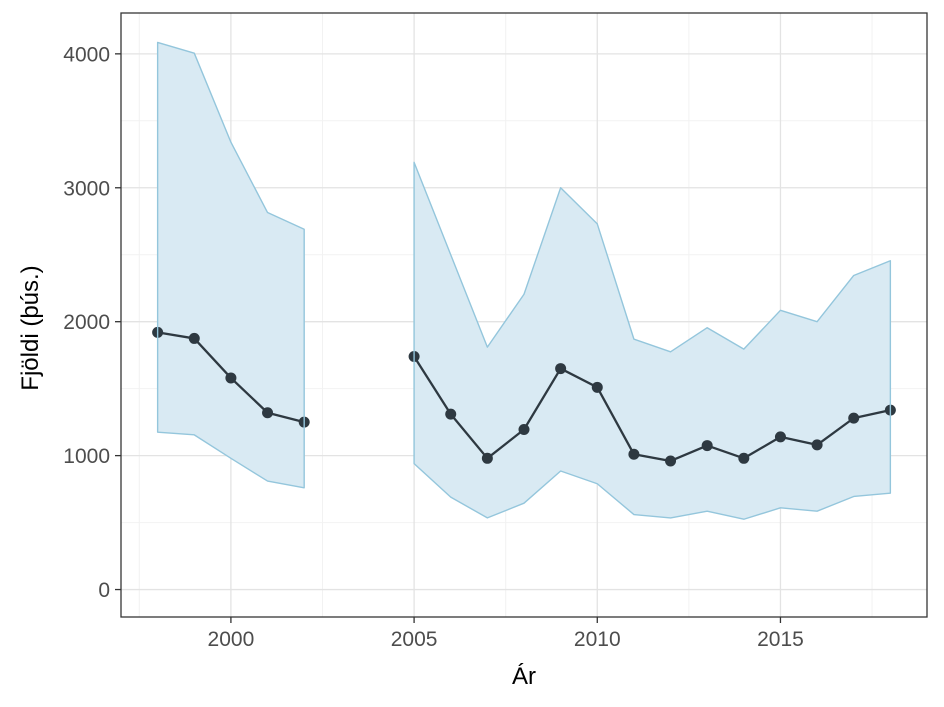  I want to click on x-tick-label: 2005, so click(414, 639).